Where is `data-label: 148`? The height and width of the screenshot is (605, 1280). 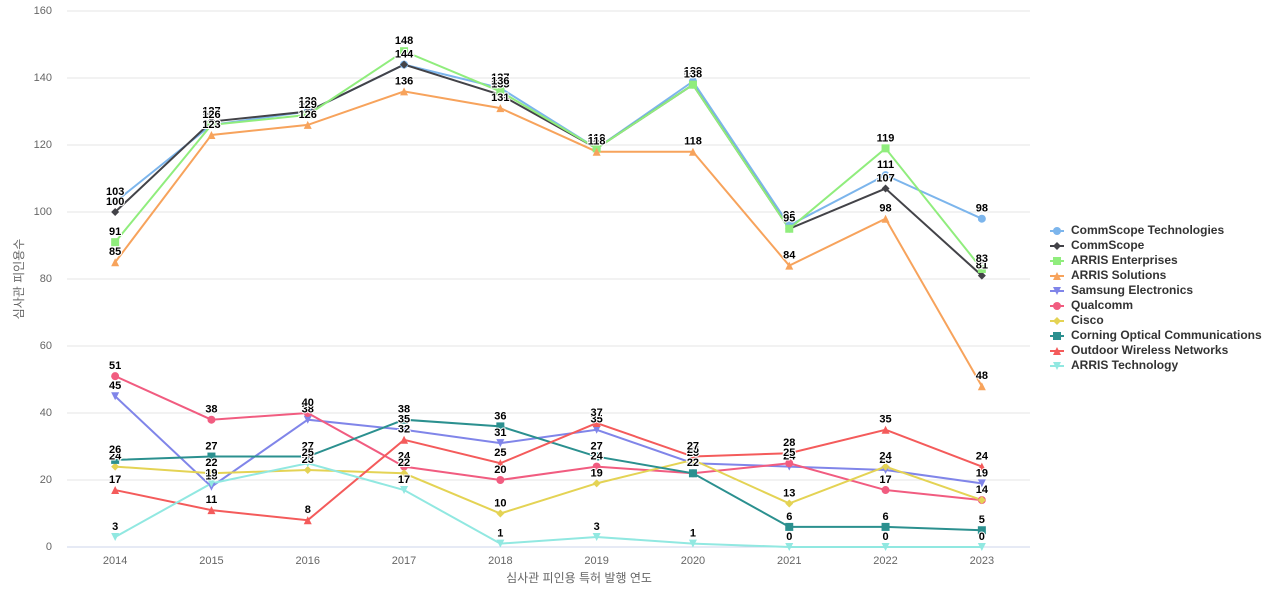
data-label: 148 is located at coordinates (404, 41).